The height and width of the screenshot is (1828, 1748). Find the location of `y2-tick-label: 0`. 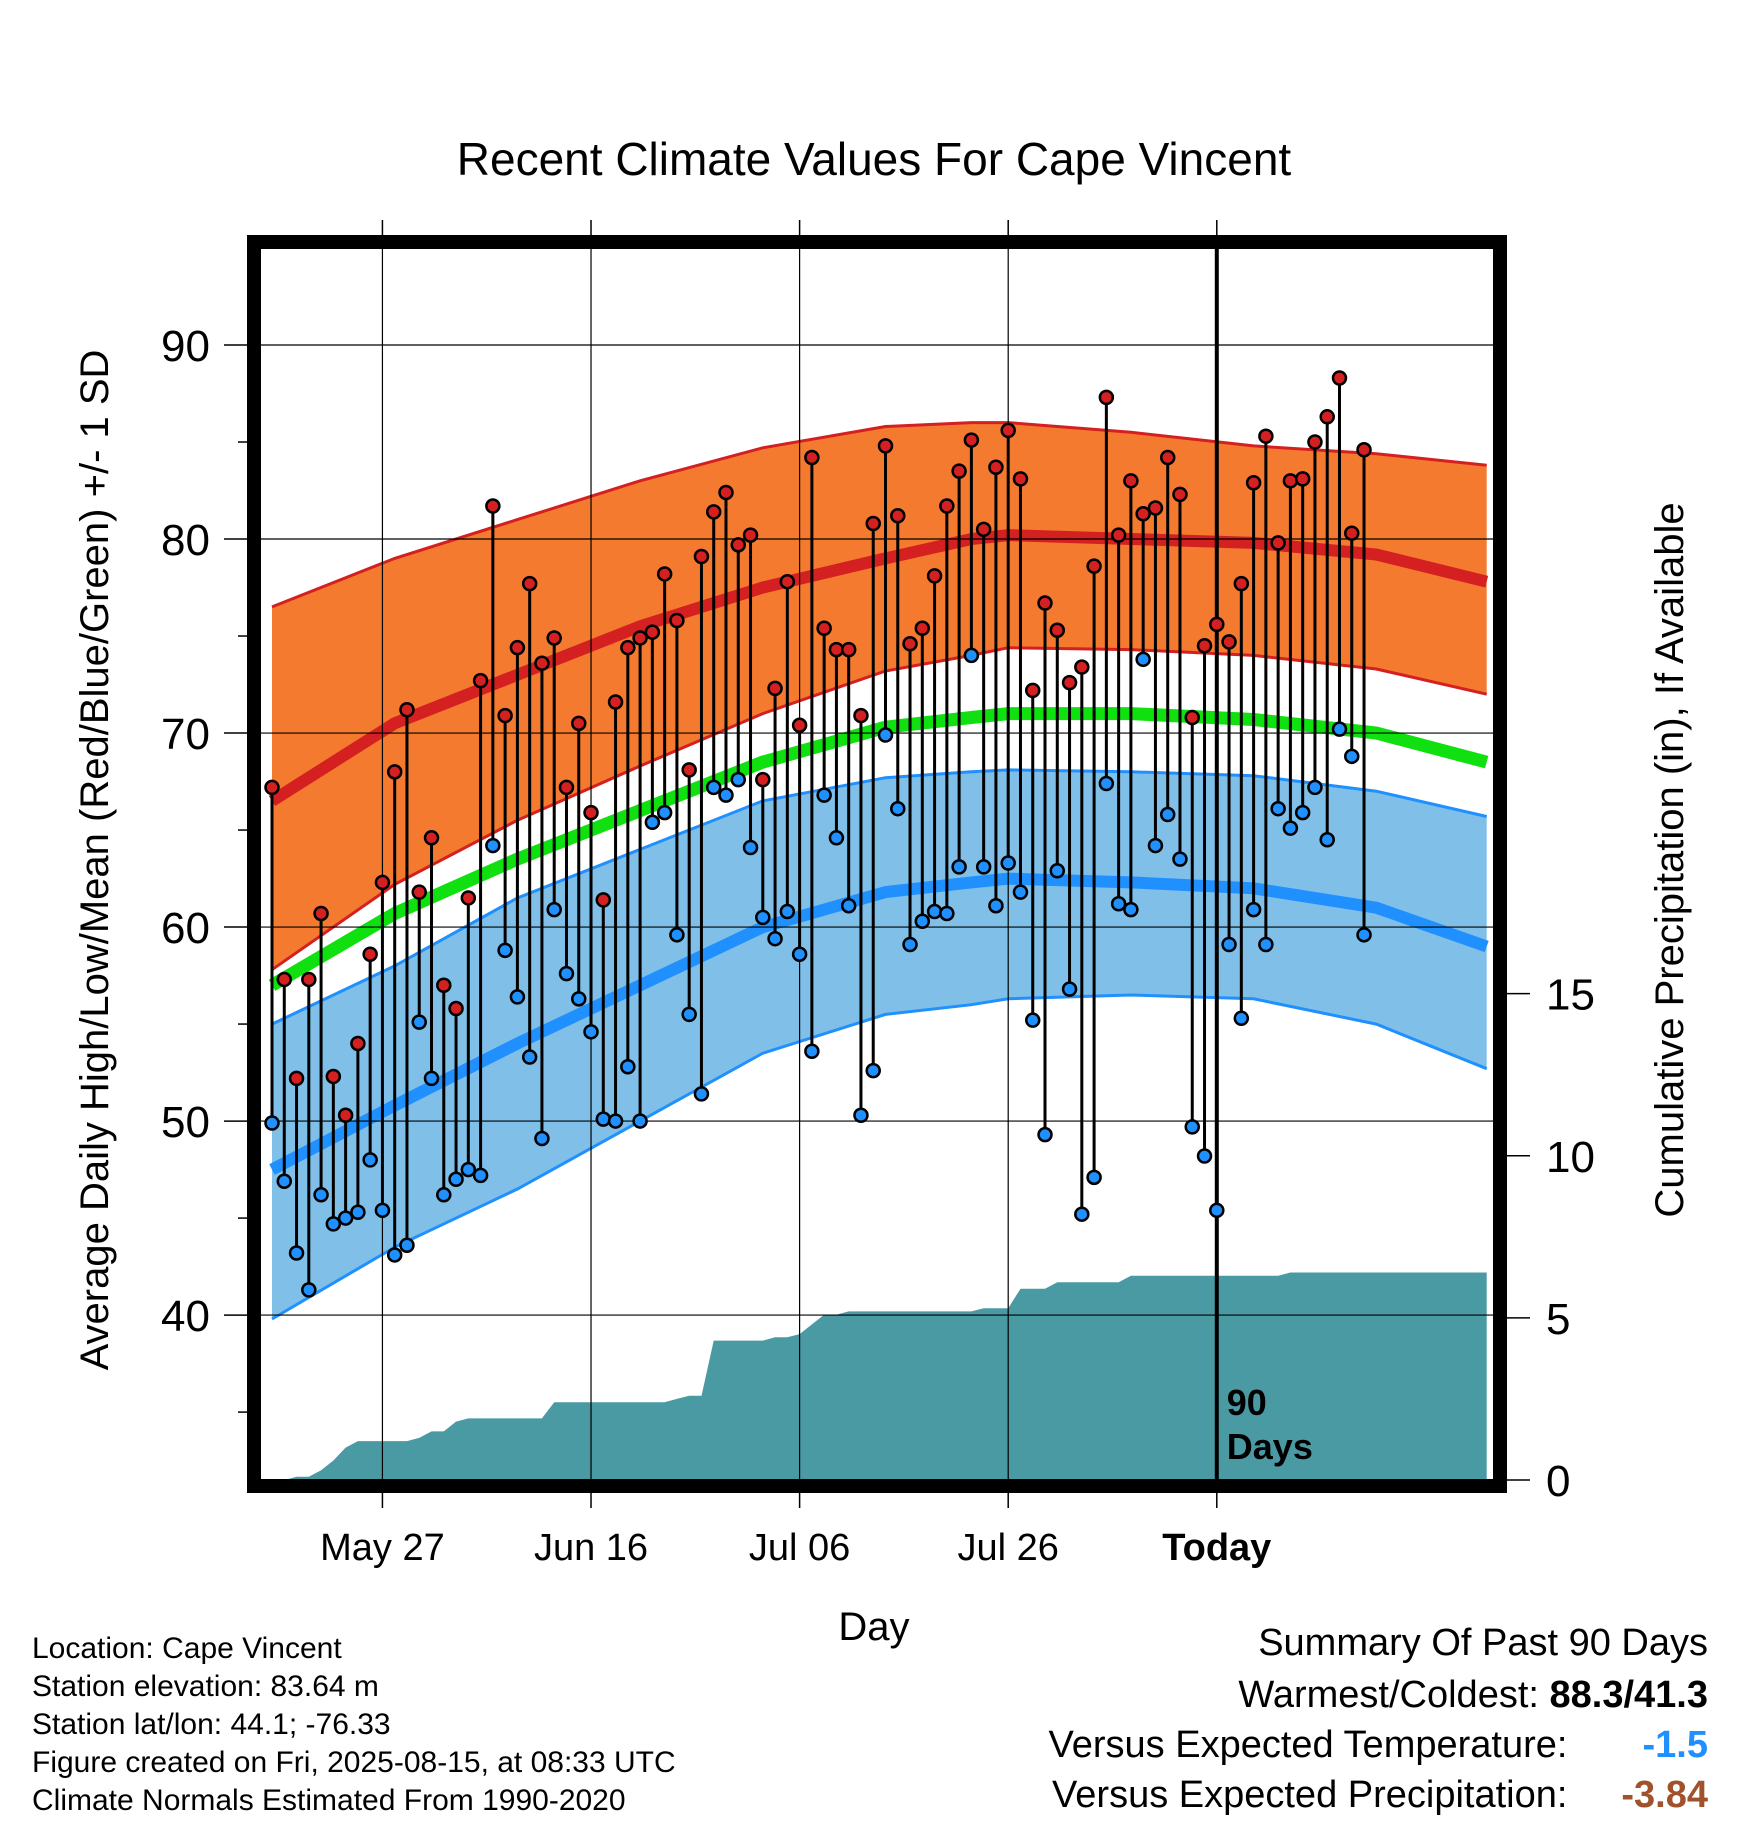

y2-tick-label: 0 is located at coordinates (1558, 1481).